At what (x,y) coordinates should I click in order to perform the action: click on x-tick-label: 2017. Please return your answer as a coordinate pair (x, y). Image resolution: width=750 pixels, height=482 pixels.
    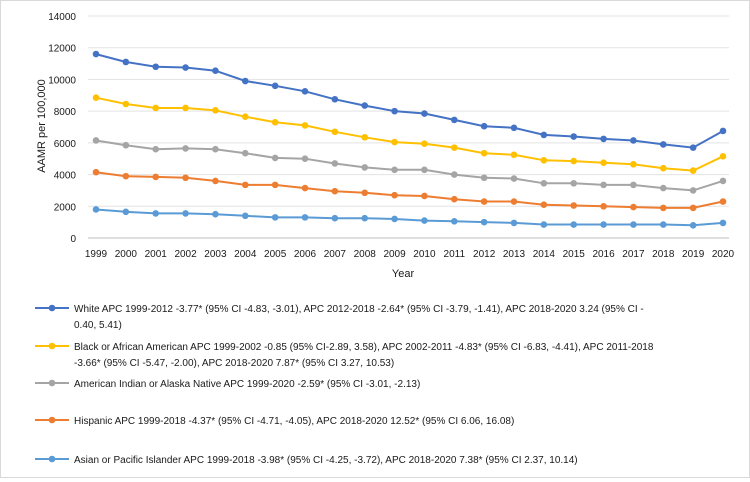
    Looking at the image, I should click on (633, 254).